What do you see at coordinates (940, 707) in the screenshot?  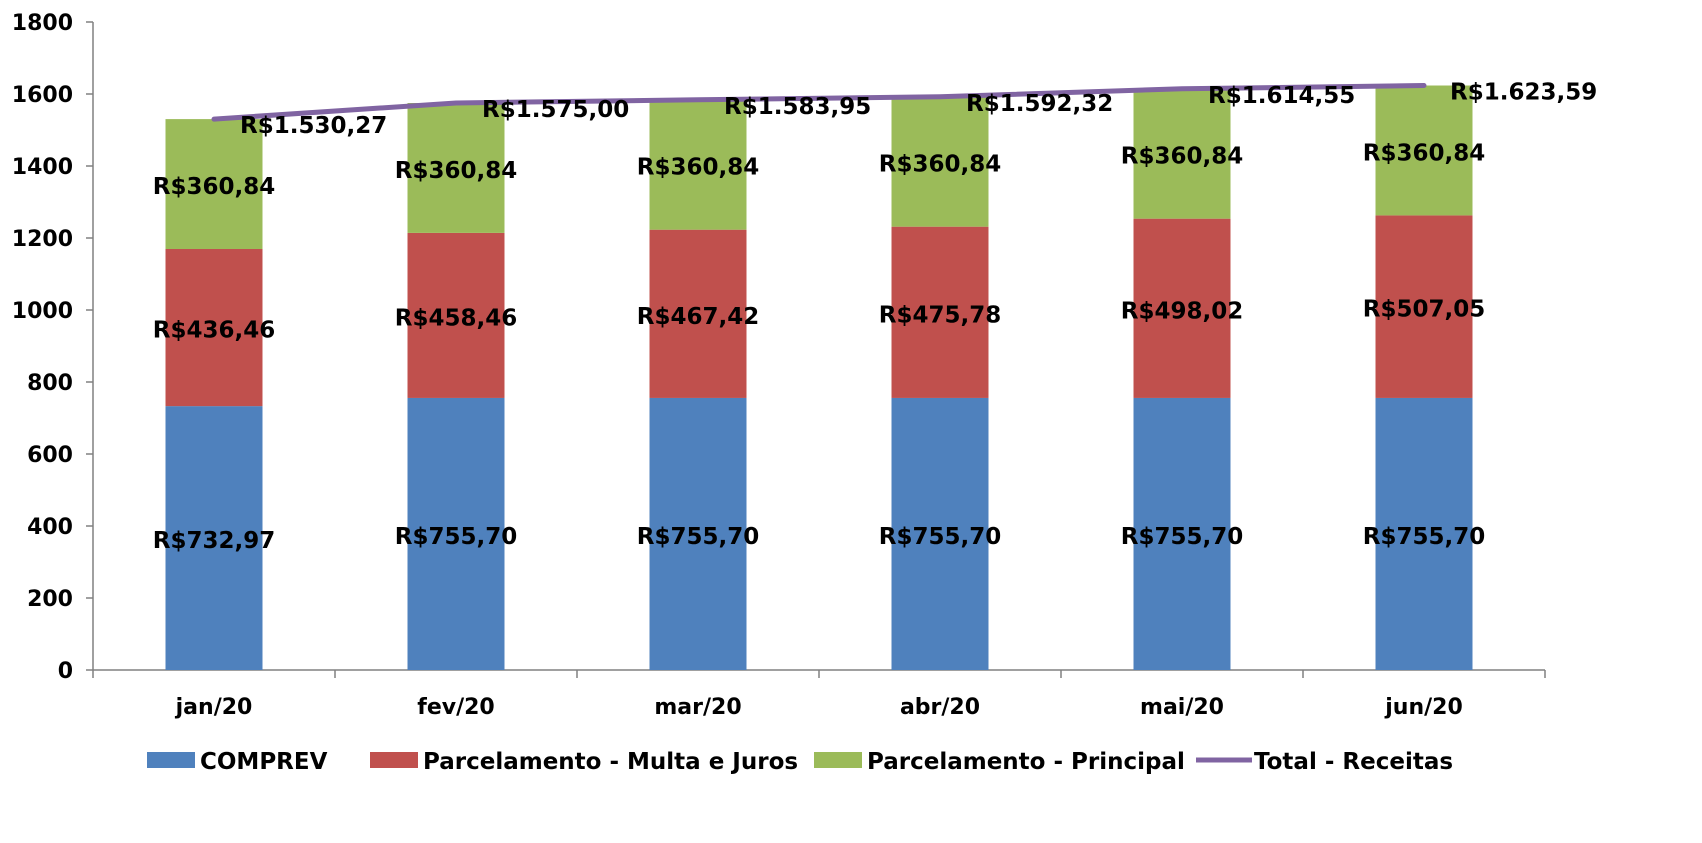 I see `x-tick-label: abr/20` at bounding box center [940, 707].